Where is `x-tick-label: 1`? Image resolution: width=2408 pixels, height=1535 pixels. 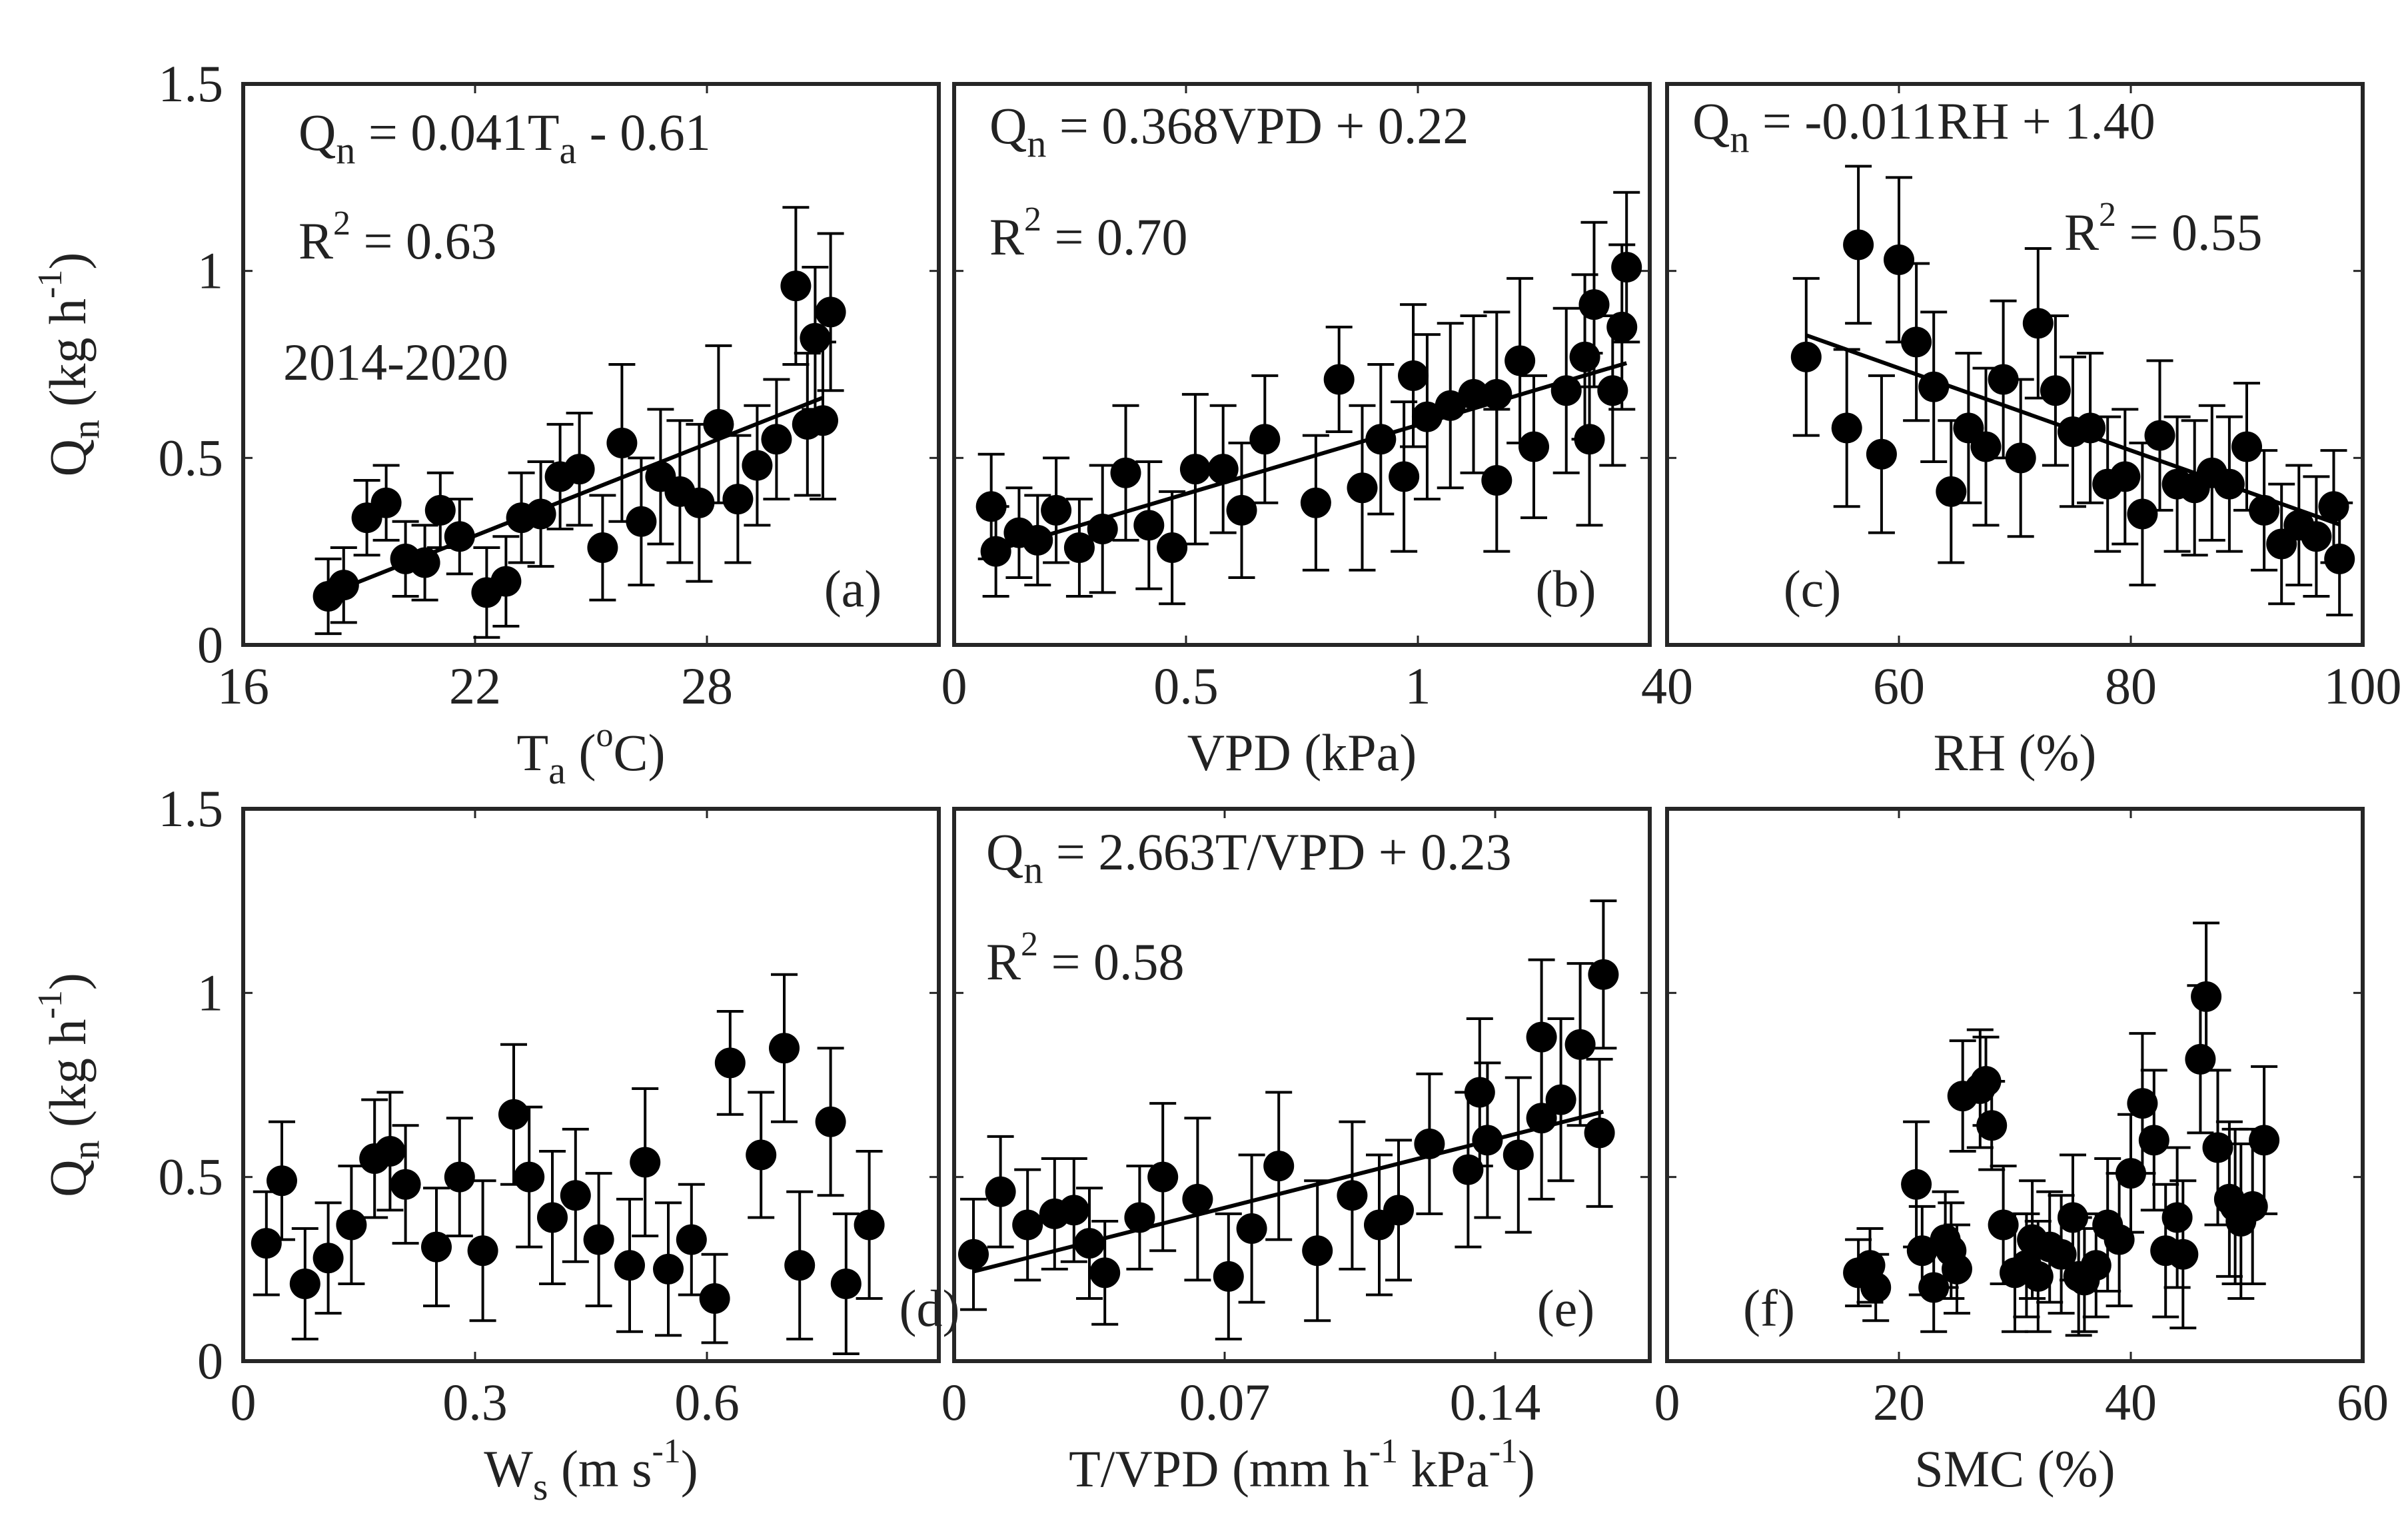 x-tick-label: 1 is located at coordinates (1418, 686).